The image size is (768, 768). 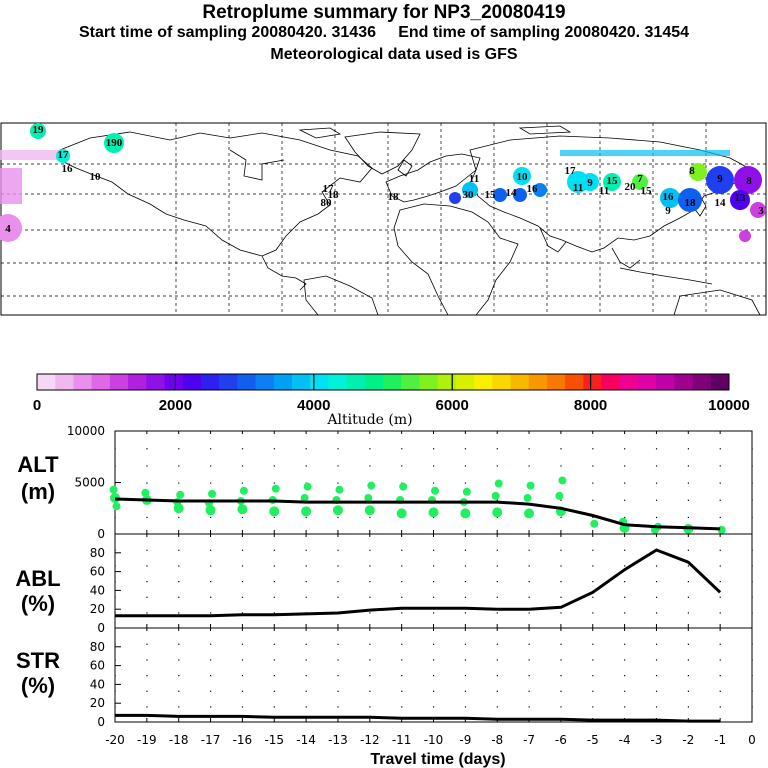 What do you see at coordinates (465, 740) in the screenshot?
I see `x-tick-label: -9` at bounding box center [465, 740].